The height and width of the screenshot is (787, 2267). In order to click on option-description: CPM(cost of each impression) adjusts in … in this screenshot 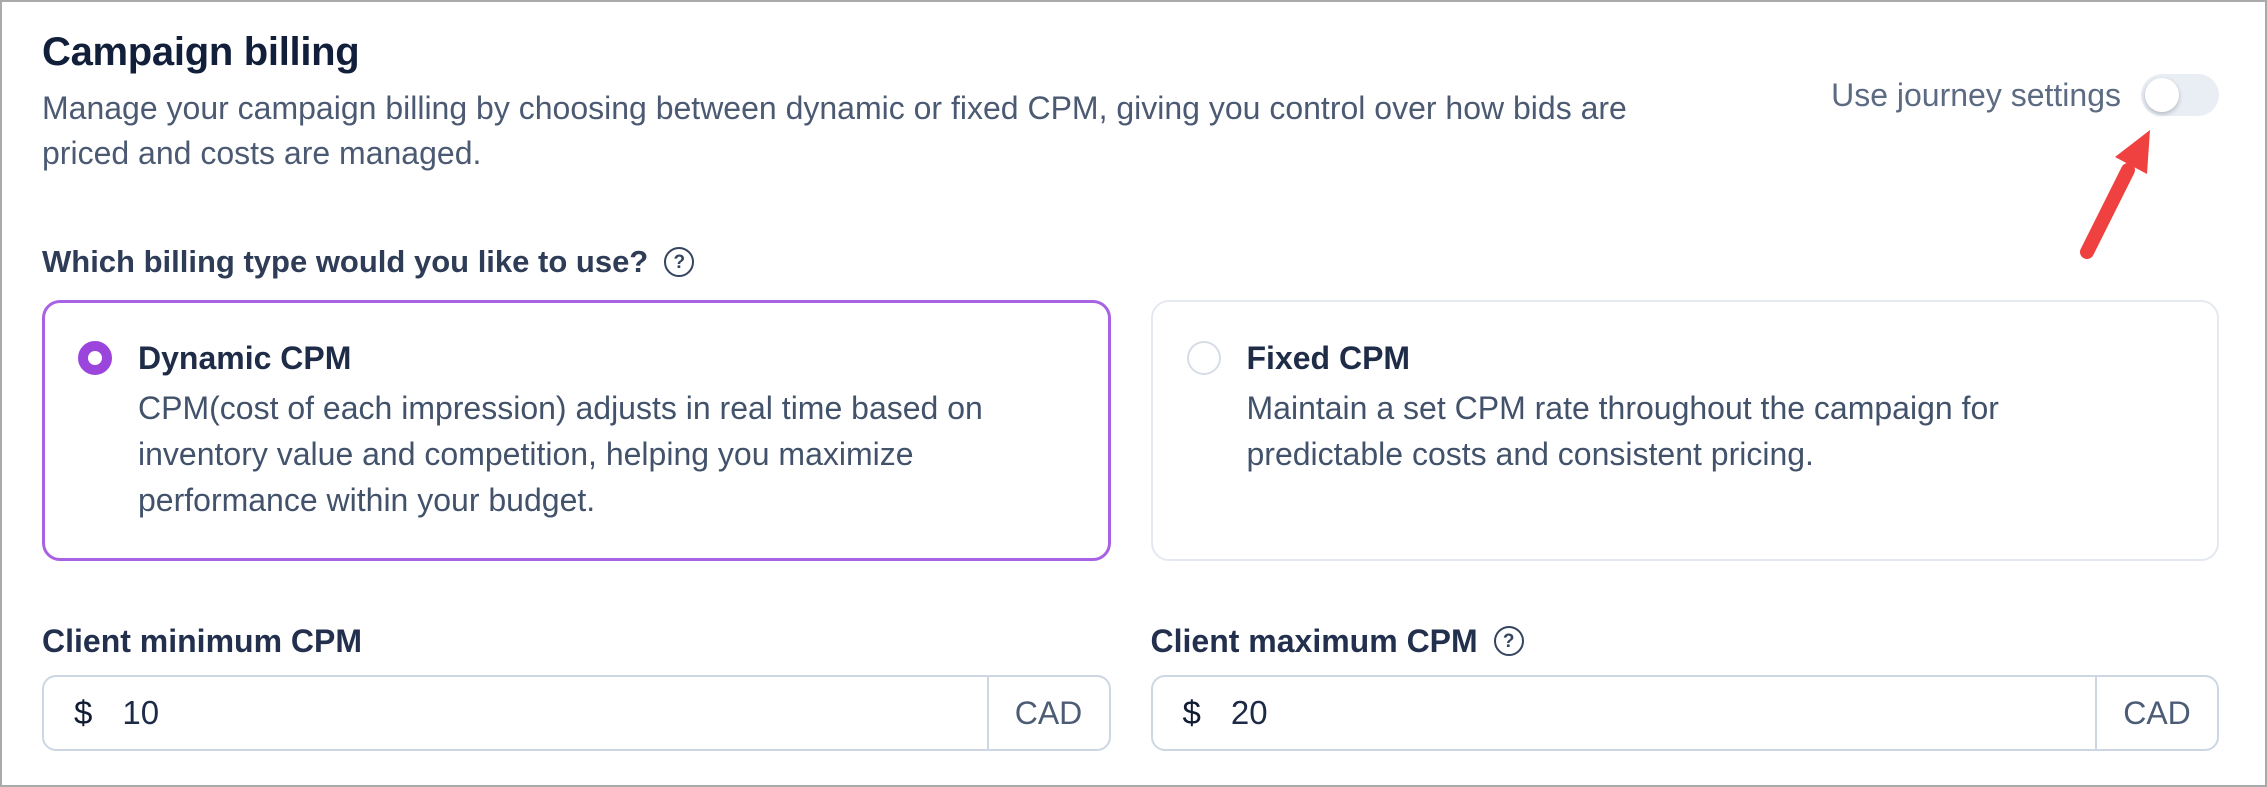, I will do `click(560, 454)`.